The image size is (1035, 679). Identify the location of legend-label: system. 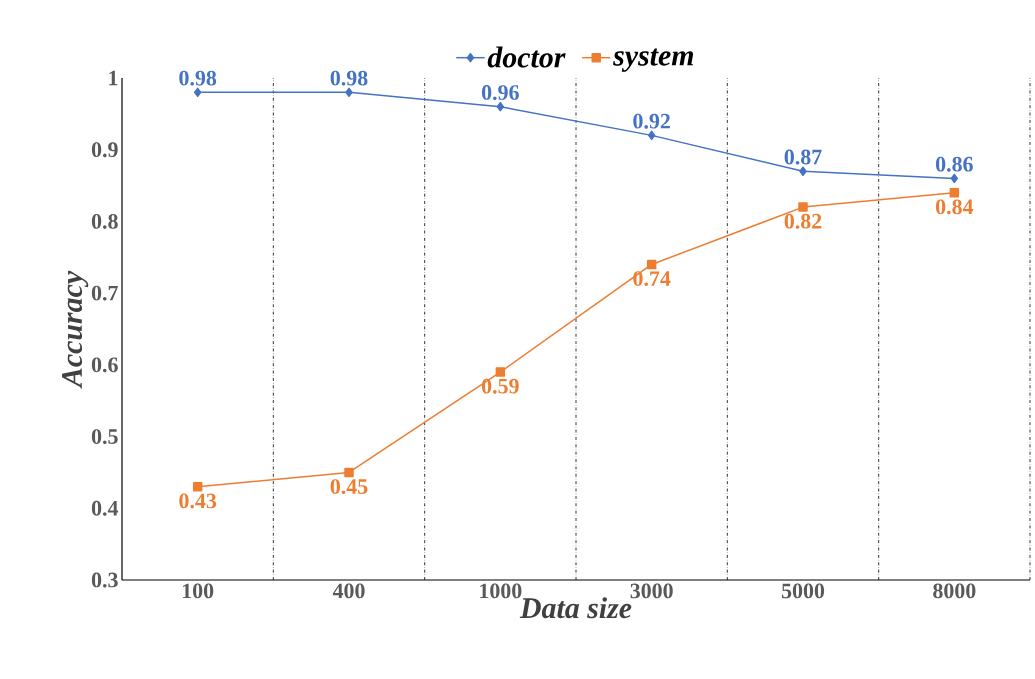
(653, 60).